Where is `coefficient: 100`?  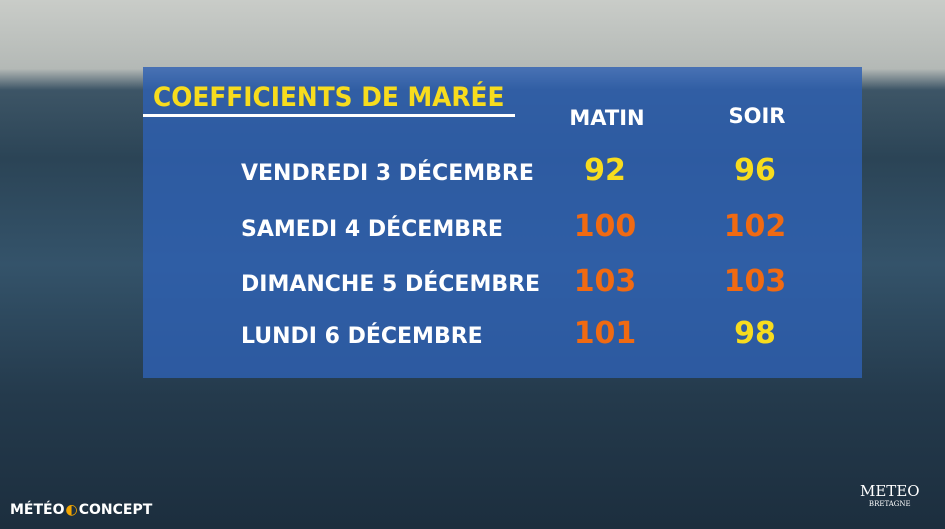 coefficient: 100 is located at coordinates (605, 226).